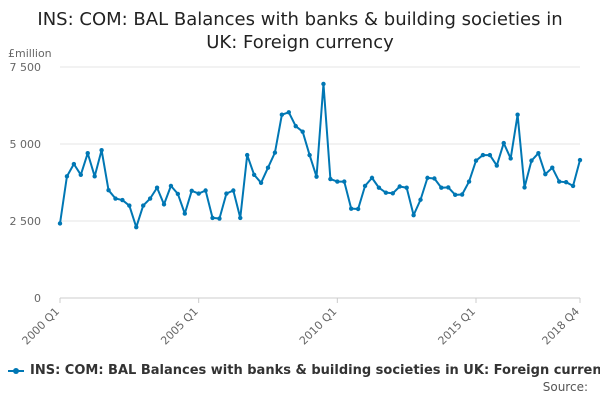  Describe the element at coordinates (561, 326) in the screenshot. I see `x-tick-label: 2018 Q4` at that location.